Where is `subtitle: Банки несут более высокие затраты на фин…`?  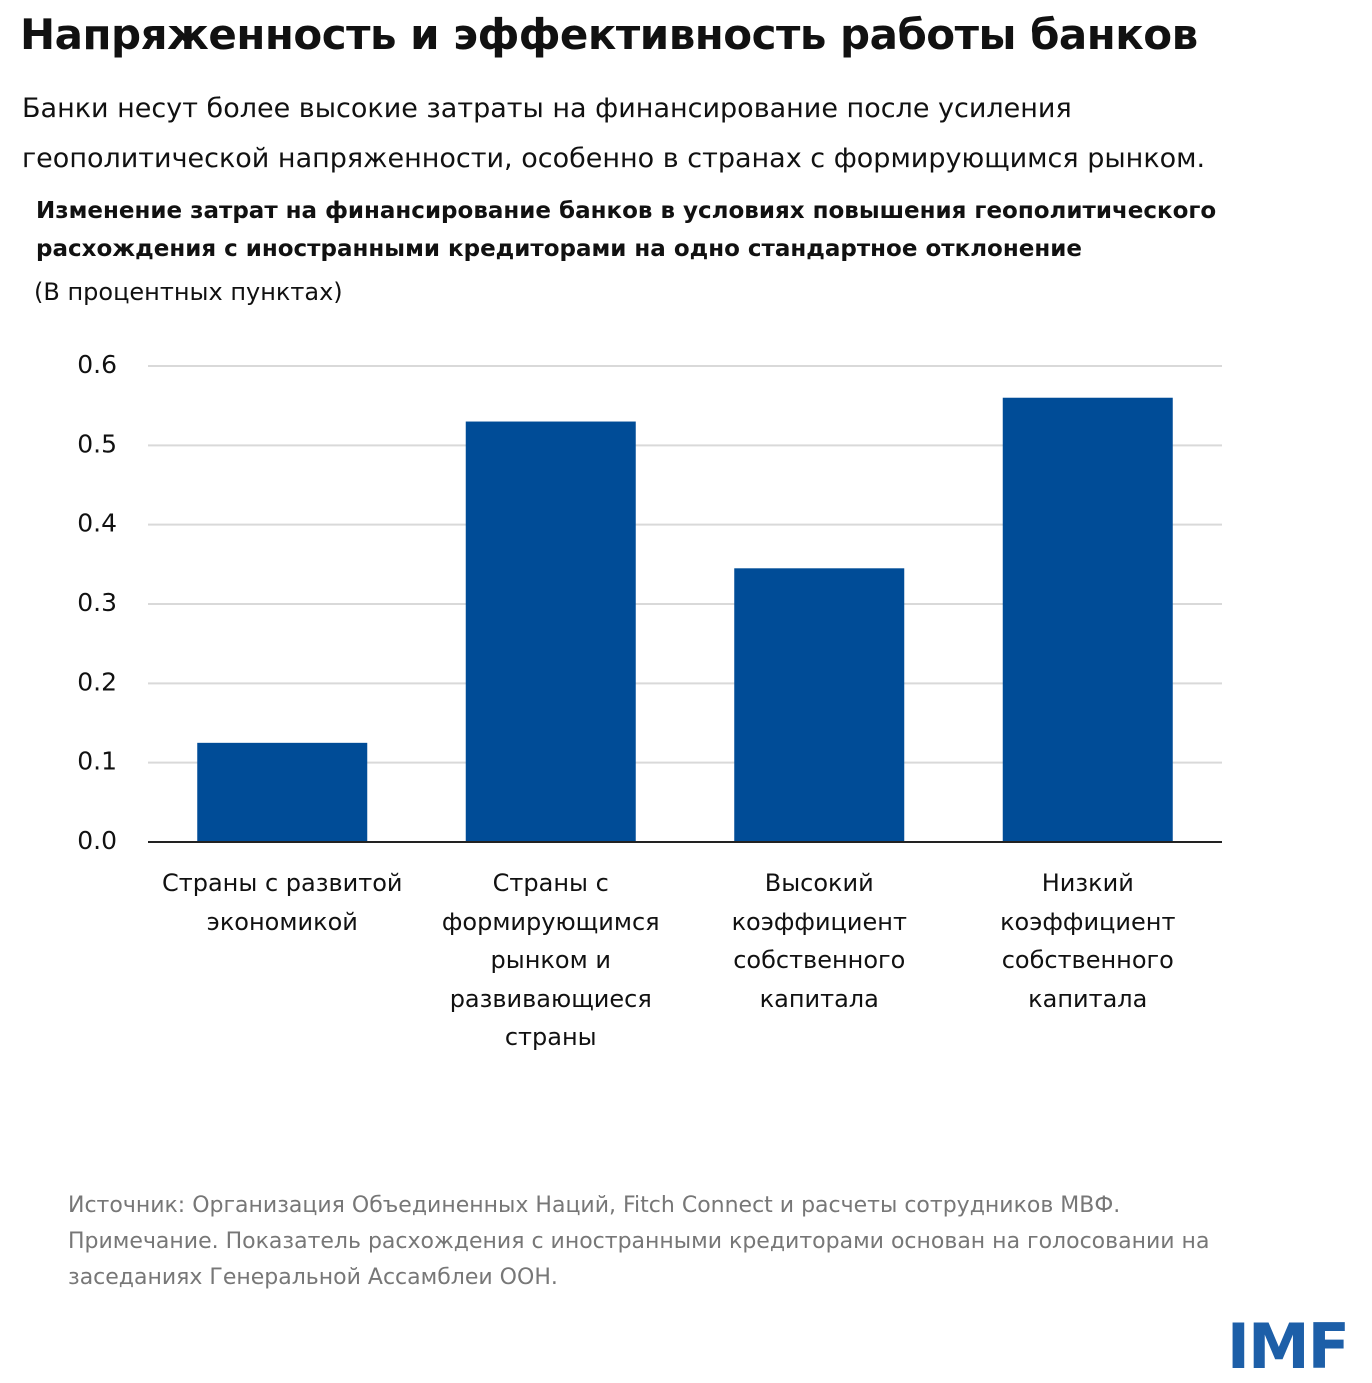 subtitle: Банки несут более высокие затраты на фин… is located at coordinates (614, 133).